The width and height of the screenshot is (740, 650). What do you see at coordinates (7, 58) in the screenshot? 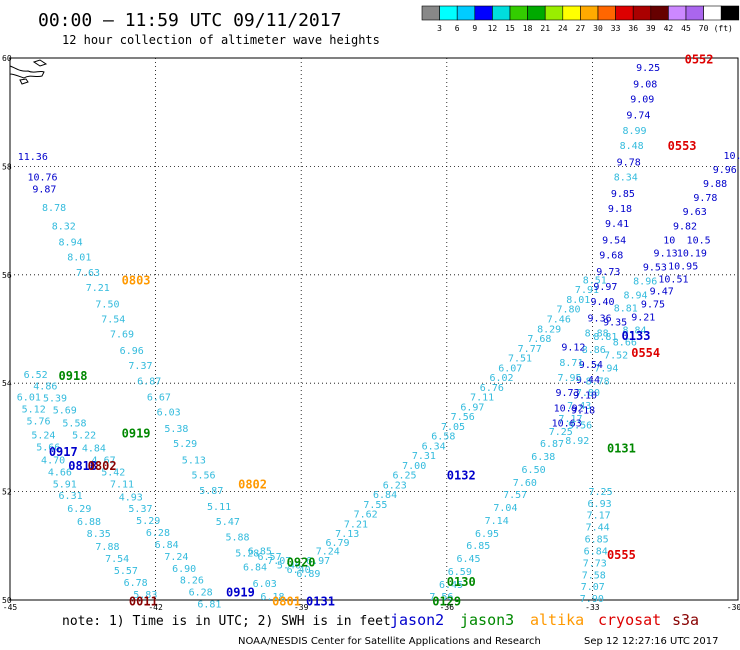
I see `y-tick-label: 60` at bounding box center [7, 58].